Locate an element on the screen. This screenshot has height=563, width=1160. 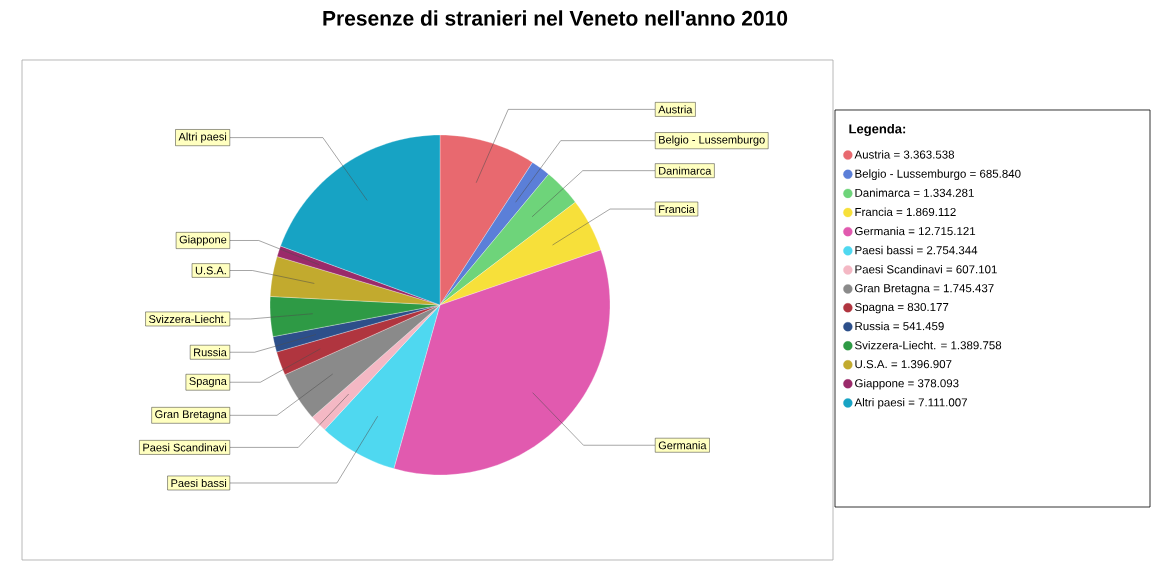
data-label: = 1.389.758 is located at coordinates (971, 345).